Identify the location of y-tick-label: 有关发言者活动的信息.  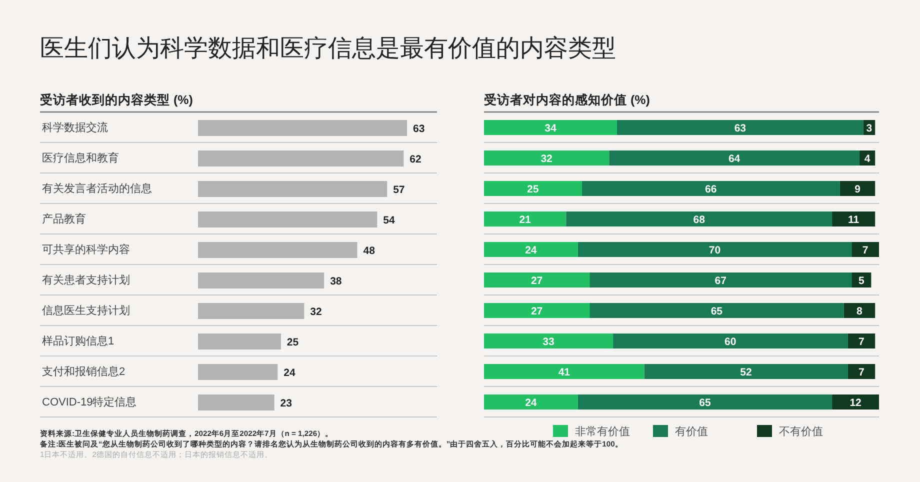
(97, 188).